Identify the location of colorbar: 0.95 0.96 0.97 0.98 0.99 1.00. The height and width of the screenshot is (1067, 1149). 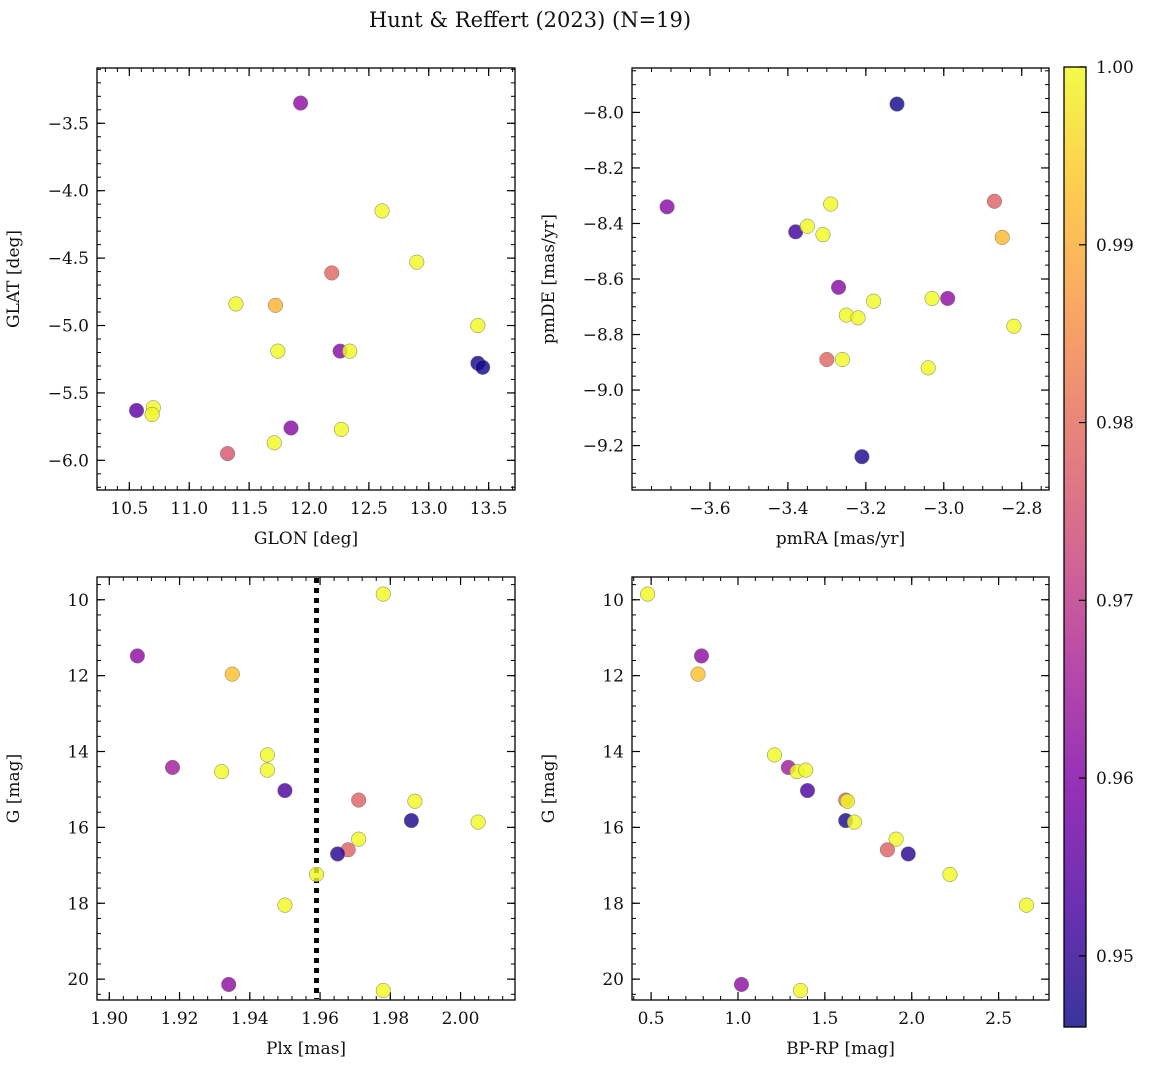
(1098, 543).